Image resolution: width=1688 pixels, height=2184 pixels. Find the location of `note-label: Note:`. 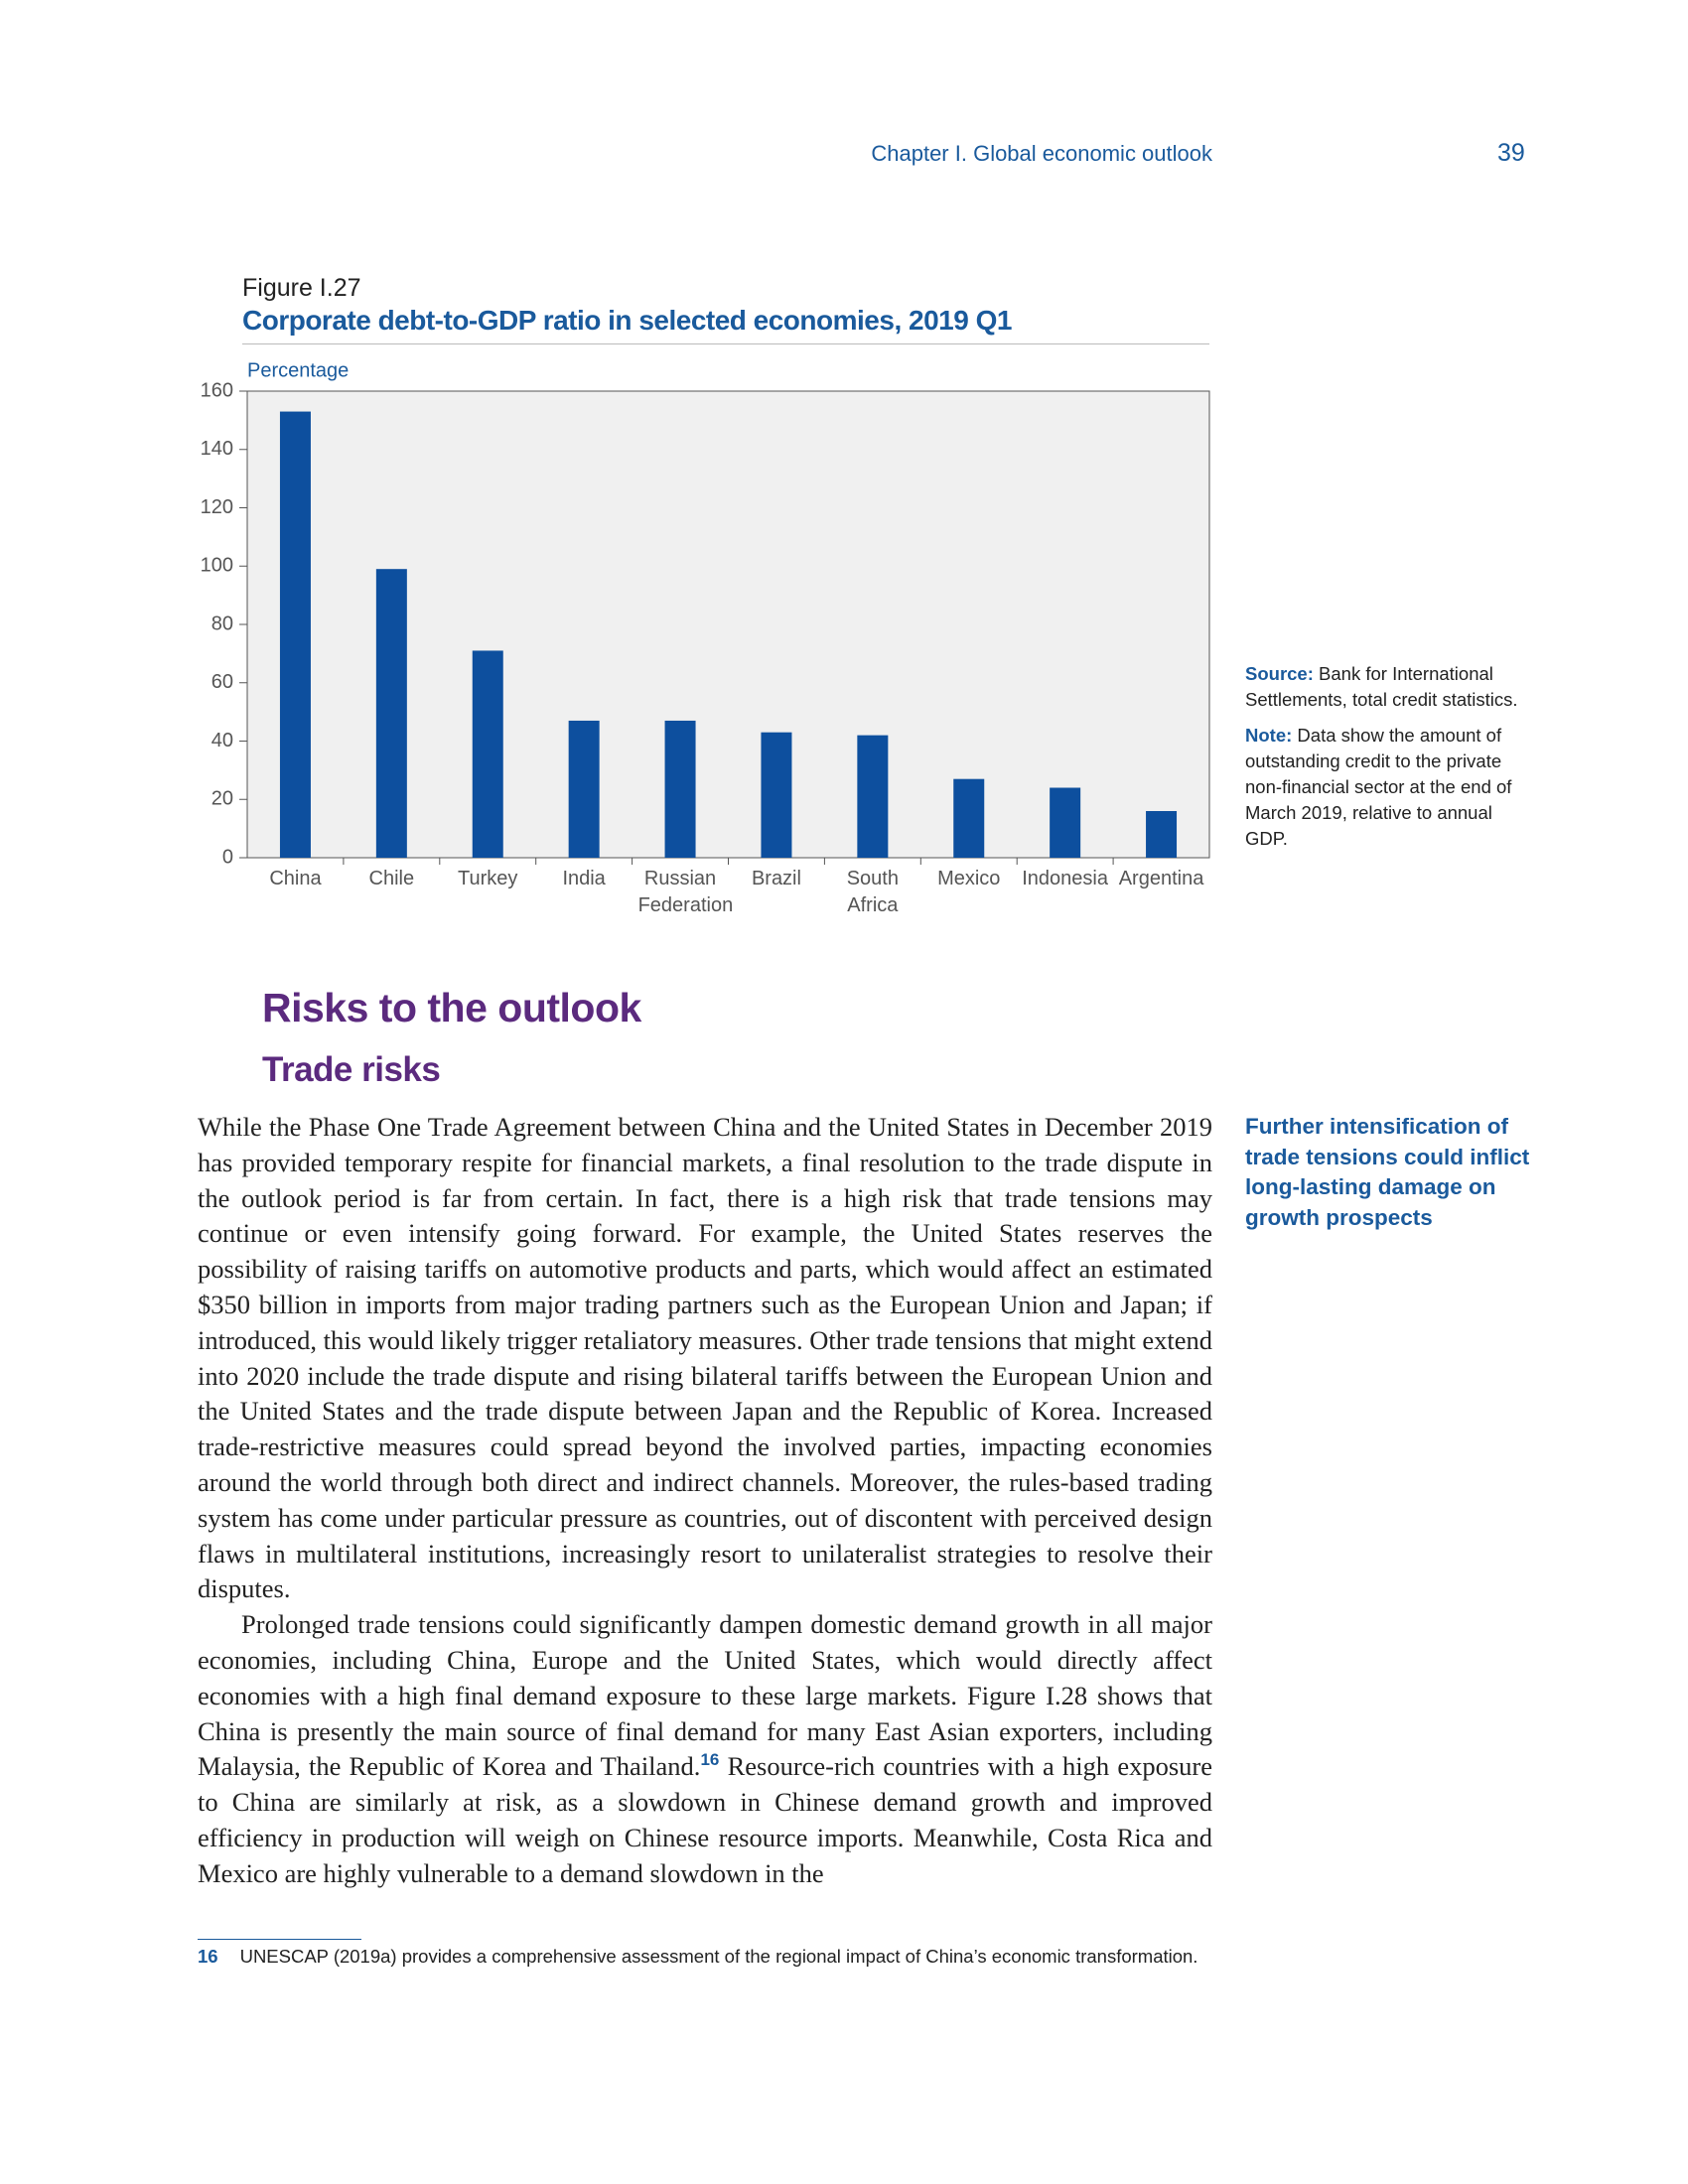

note-label: Note: is located at coordinates (1269, 735).